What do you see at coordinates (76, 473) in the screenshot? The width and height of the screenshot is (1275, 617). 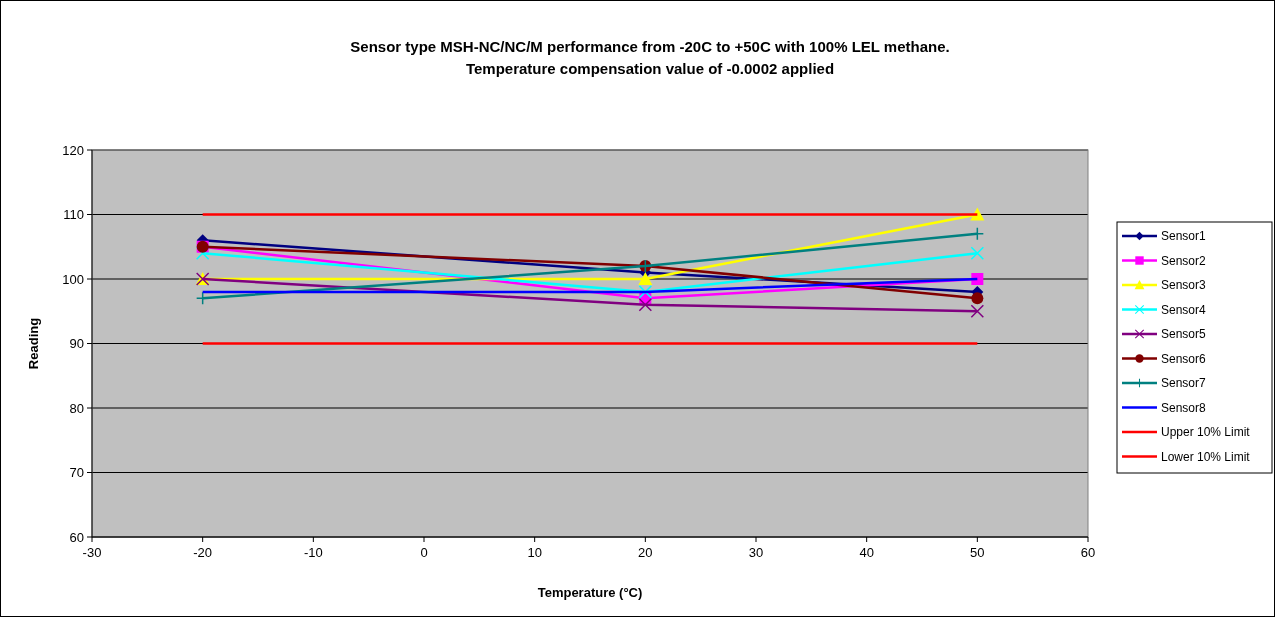 I see `y-tick-label: 70` at bounding box center [76, 473].